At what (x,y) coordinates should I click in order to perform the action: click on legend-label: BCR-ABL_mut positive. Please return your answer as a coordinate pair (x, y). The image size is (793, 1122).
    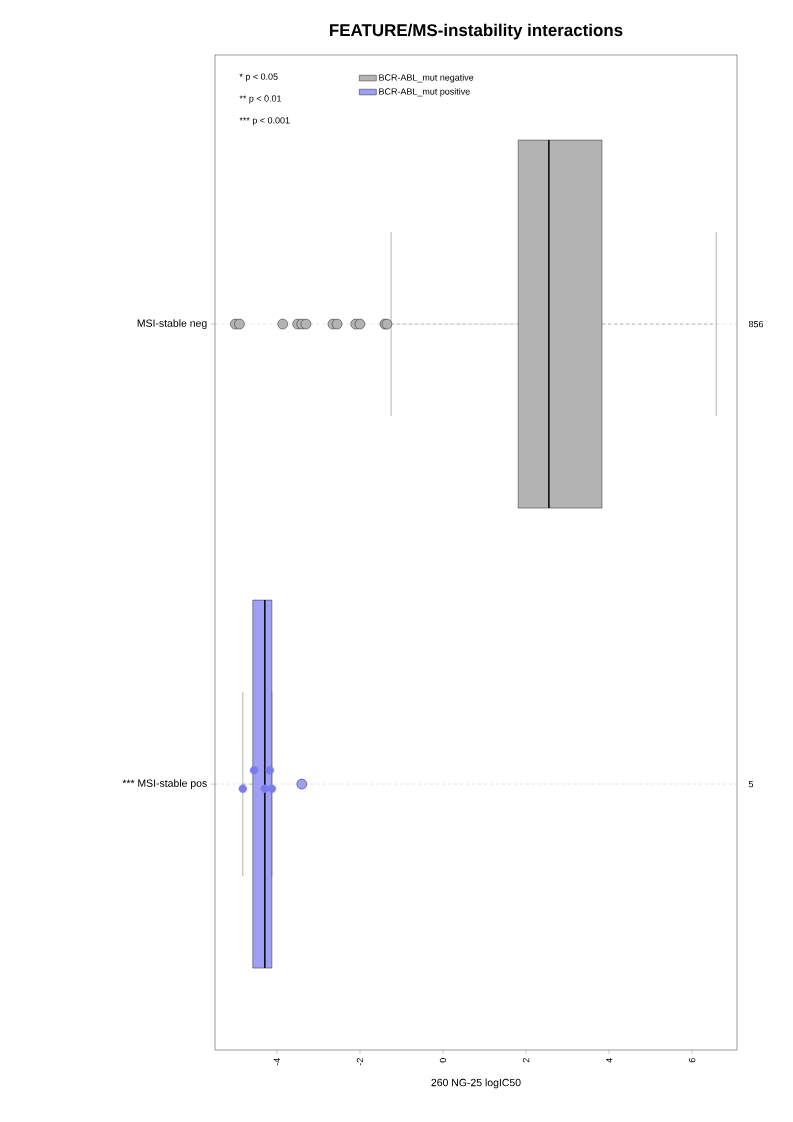
    Looking at the image, I should click on (424, 92).